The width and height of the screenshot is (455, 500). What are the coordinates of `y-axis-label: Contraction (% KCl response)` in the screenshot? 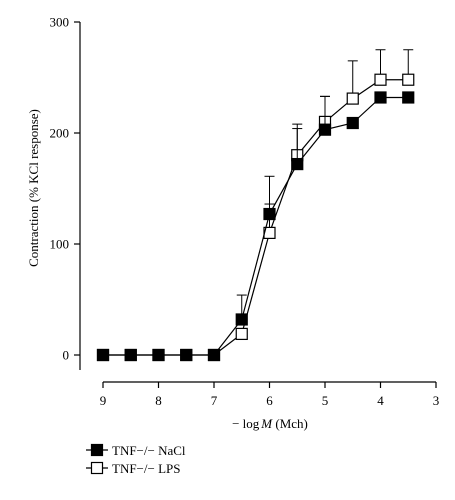 It's located at (33, 188).